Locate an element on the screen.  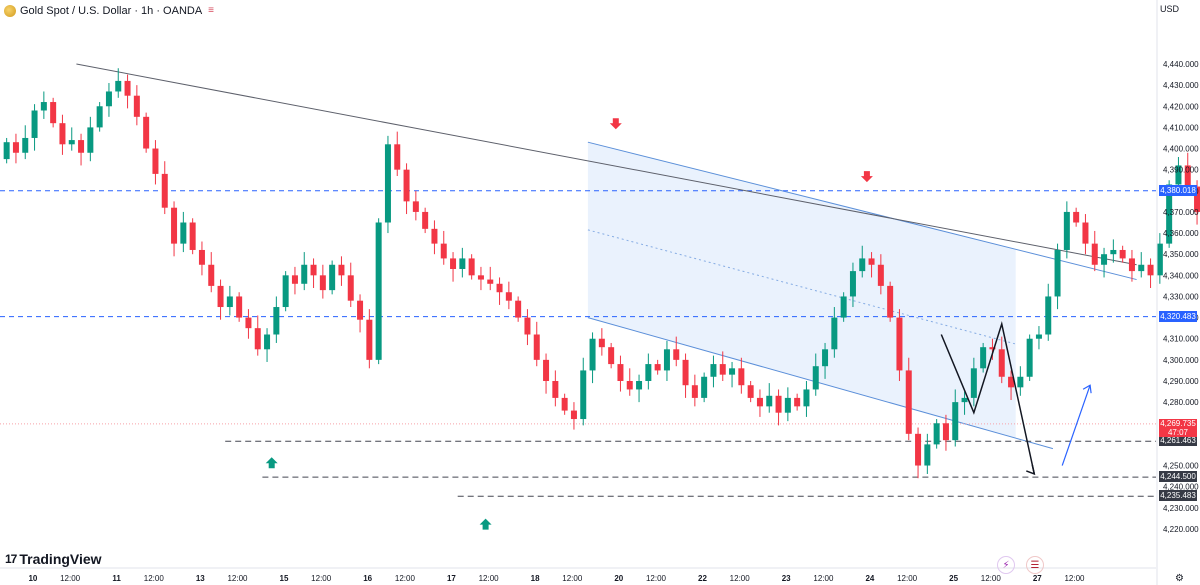
last-price-tag: 4,269.735 47:07 is located at coordinates (1178, 427).